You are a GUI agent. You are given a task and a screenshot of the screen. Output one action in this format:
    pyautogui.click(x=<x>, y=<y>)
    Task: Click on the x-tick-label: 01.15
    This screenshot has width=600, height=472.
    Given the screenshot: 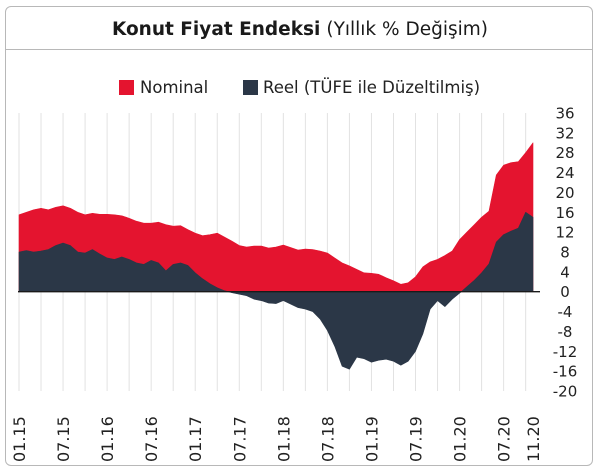 What is the action you would take?
    pyautogui.click(x=19, y=439)
    